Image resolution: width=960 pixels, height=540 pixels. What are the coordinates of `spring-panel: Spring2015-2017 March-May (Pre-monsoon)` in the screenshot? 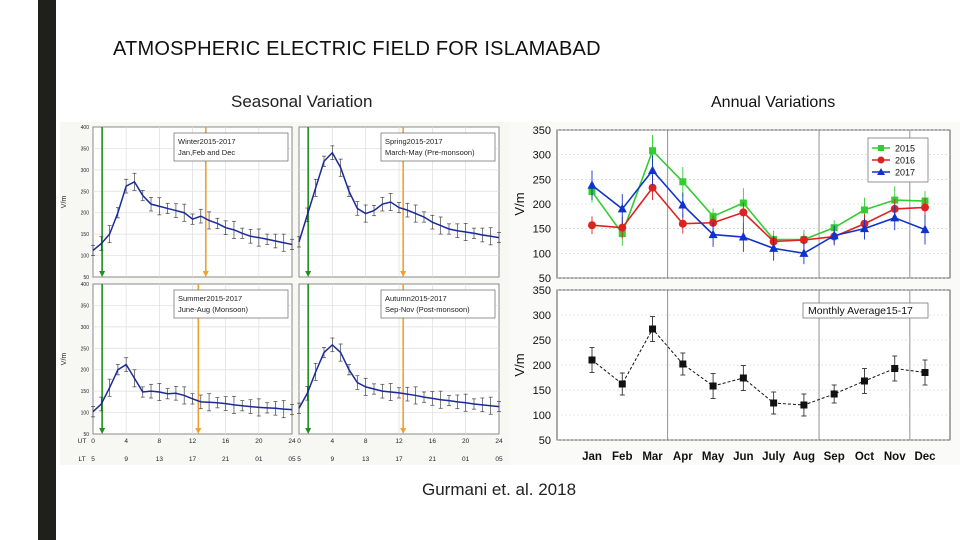 It's located at (399, 202).